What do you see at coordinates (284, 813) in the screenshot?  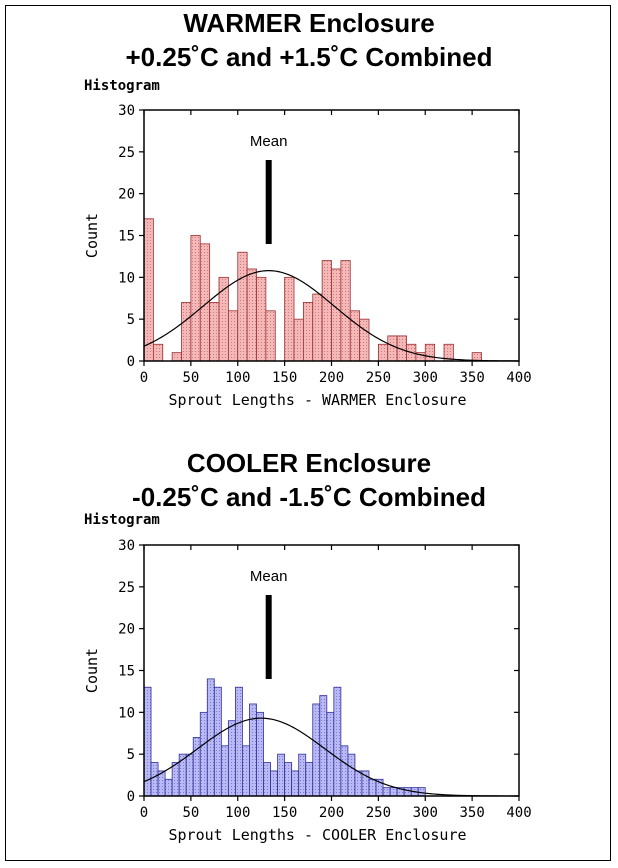 I see `cooler-x-tick-label: 150` at bounding box center [284, 813].